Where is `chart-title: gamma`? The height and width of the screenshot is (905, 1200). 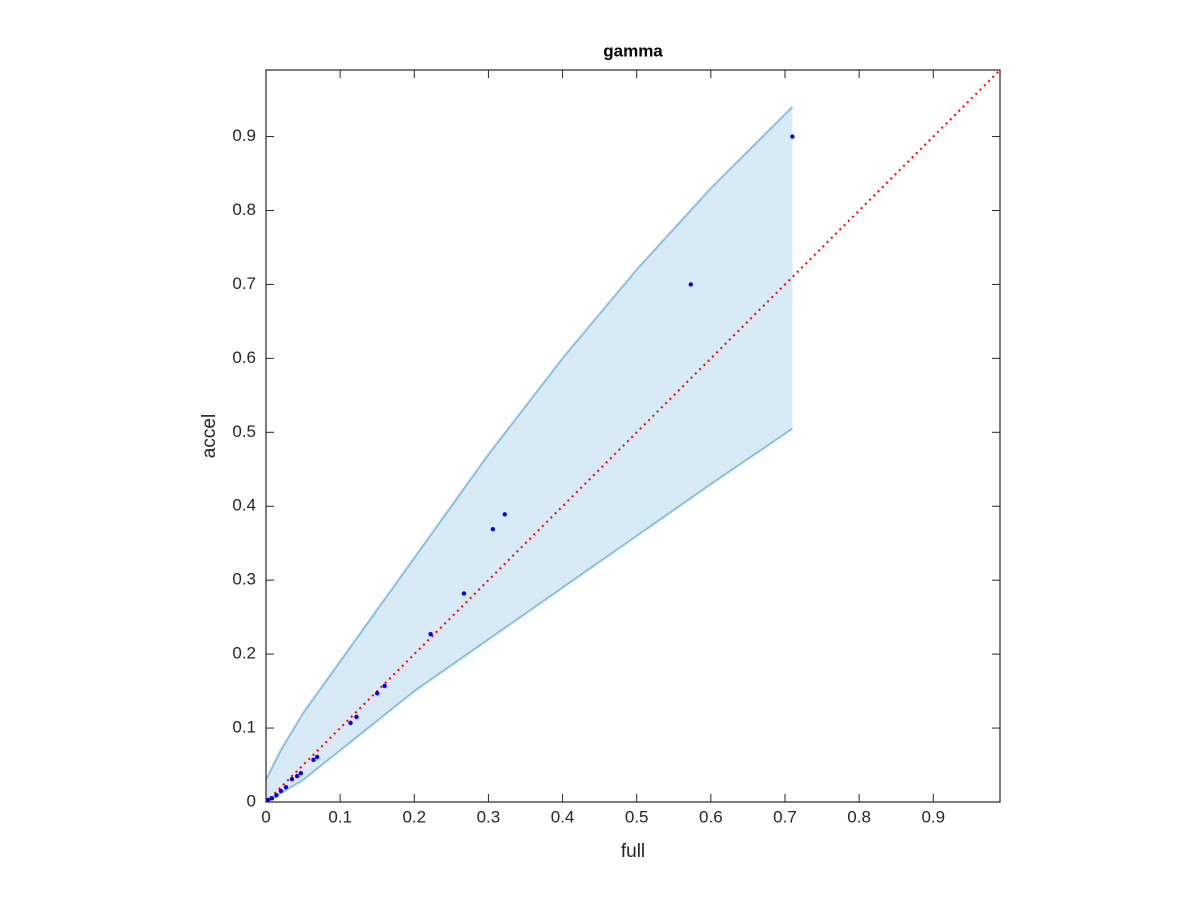
chart-title: gamma is located at coordinates (633, 50).